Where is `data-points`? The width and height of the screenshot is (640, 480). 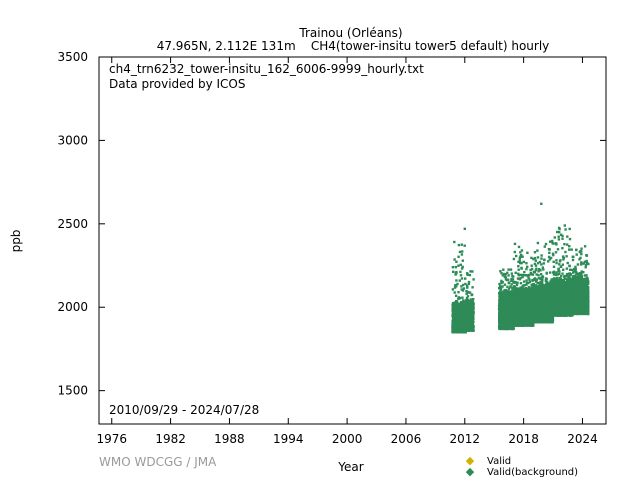 data-points is located at coordinates (520, 268).